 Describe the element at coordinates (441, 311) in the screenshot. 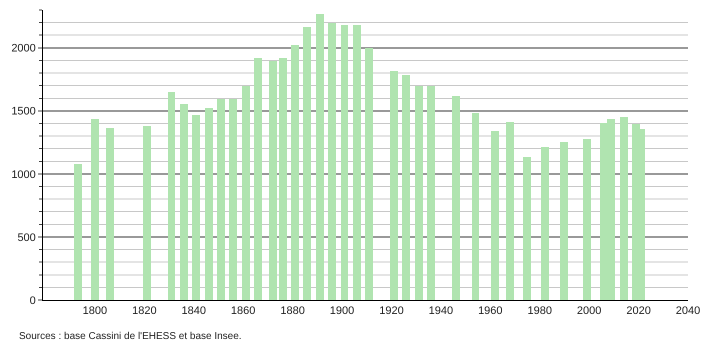

I see `x-tick-label: 1940` at that location.